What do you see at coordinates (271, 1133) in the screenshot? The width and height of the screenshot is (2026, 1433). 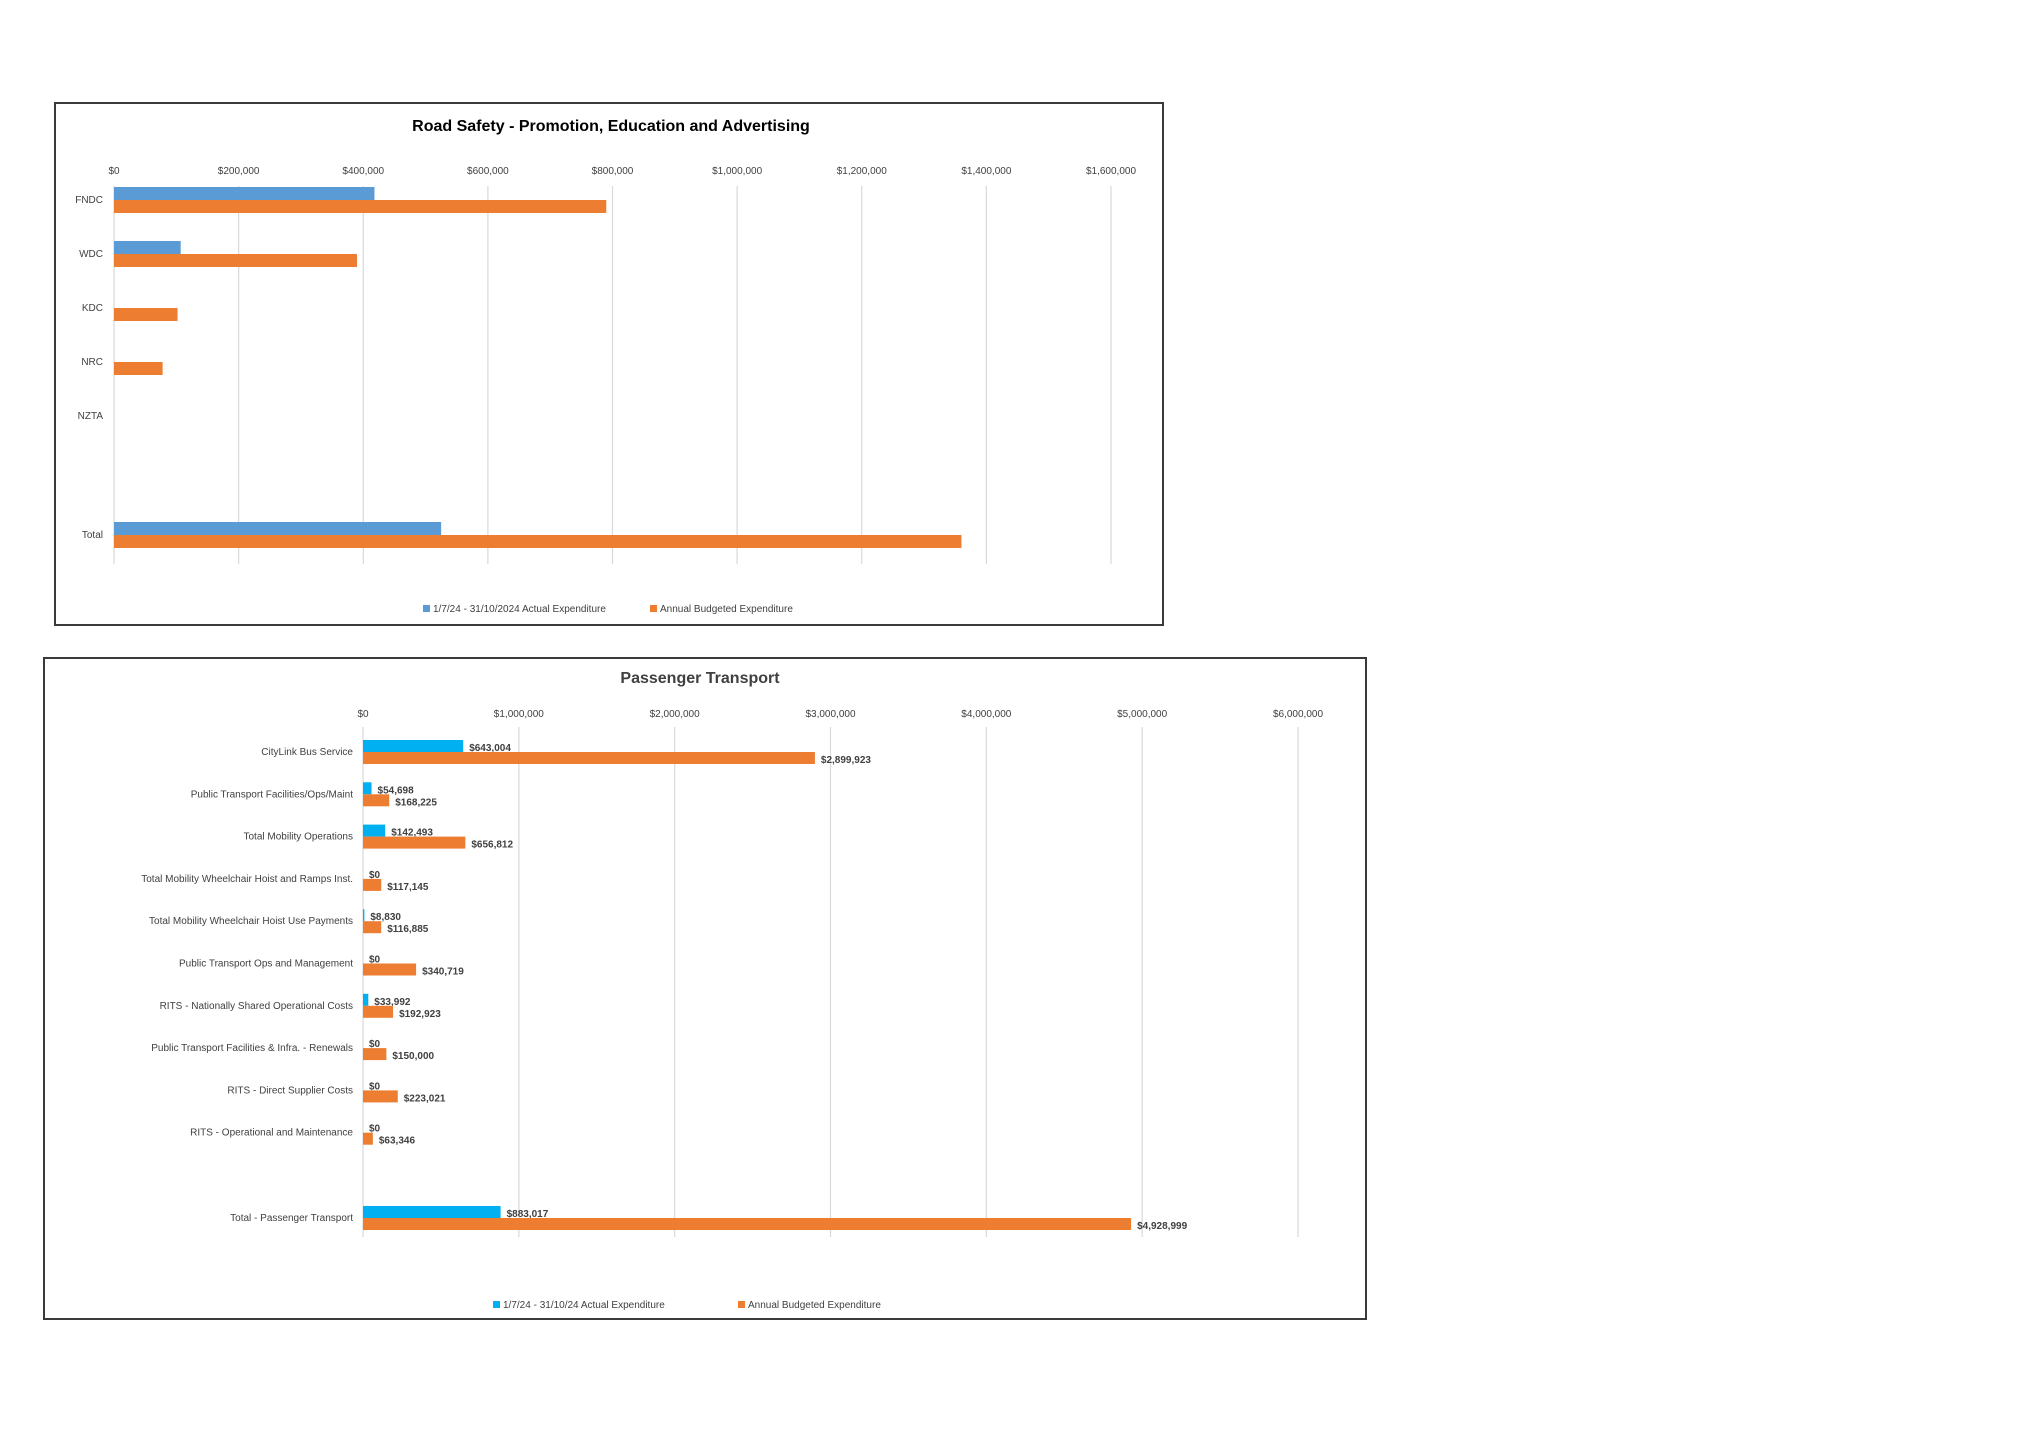 I see `category-label: RITS - Operational and Maintenance` at bounding box center [271, 1133].